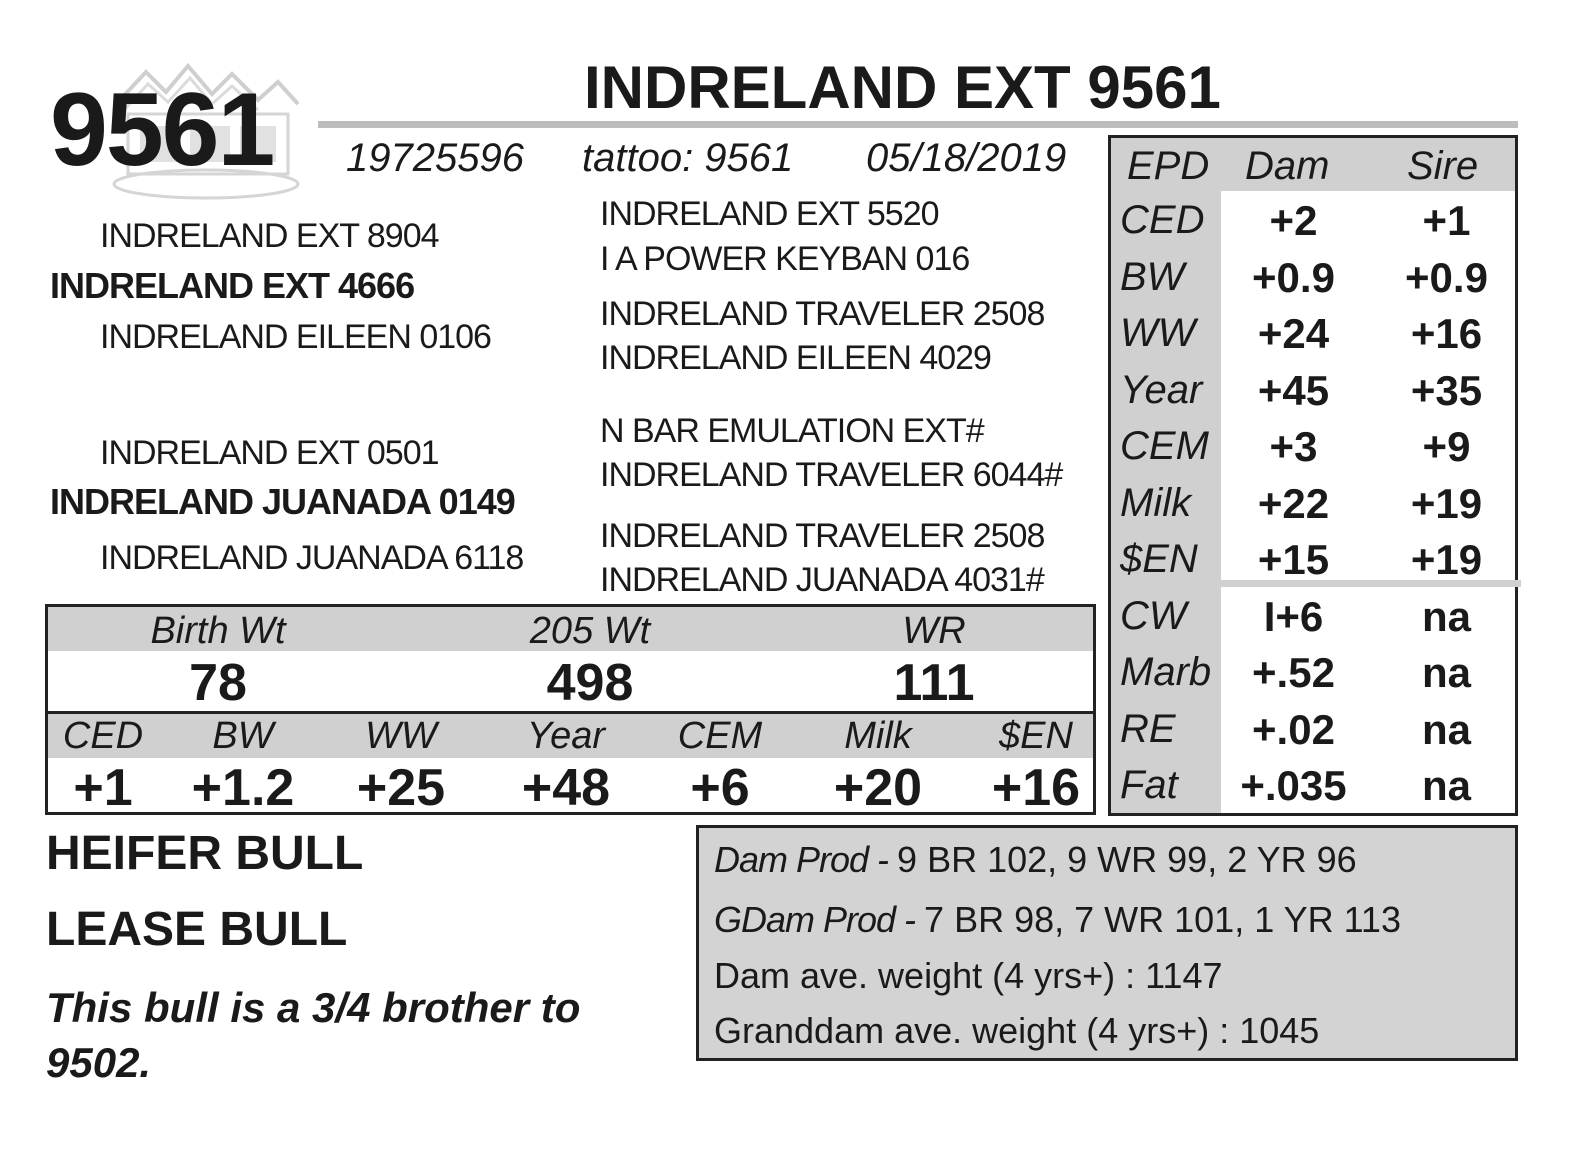 The height and width of the screenshot is (1171, 1575). Describe the element at coordinates (1017, 1030) in the screenshot. I see `granddam-average-weight: Granddam ave. weight (4 yrs+) : 1045` at that location.